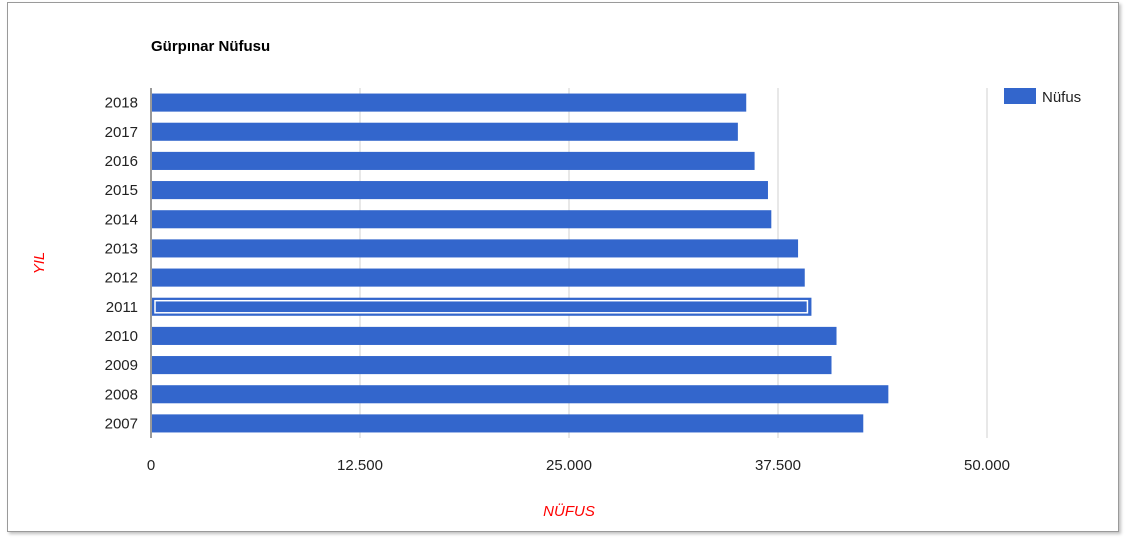  I want to click on y-tick-label: 2015, so click(121, 190).